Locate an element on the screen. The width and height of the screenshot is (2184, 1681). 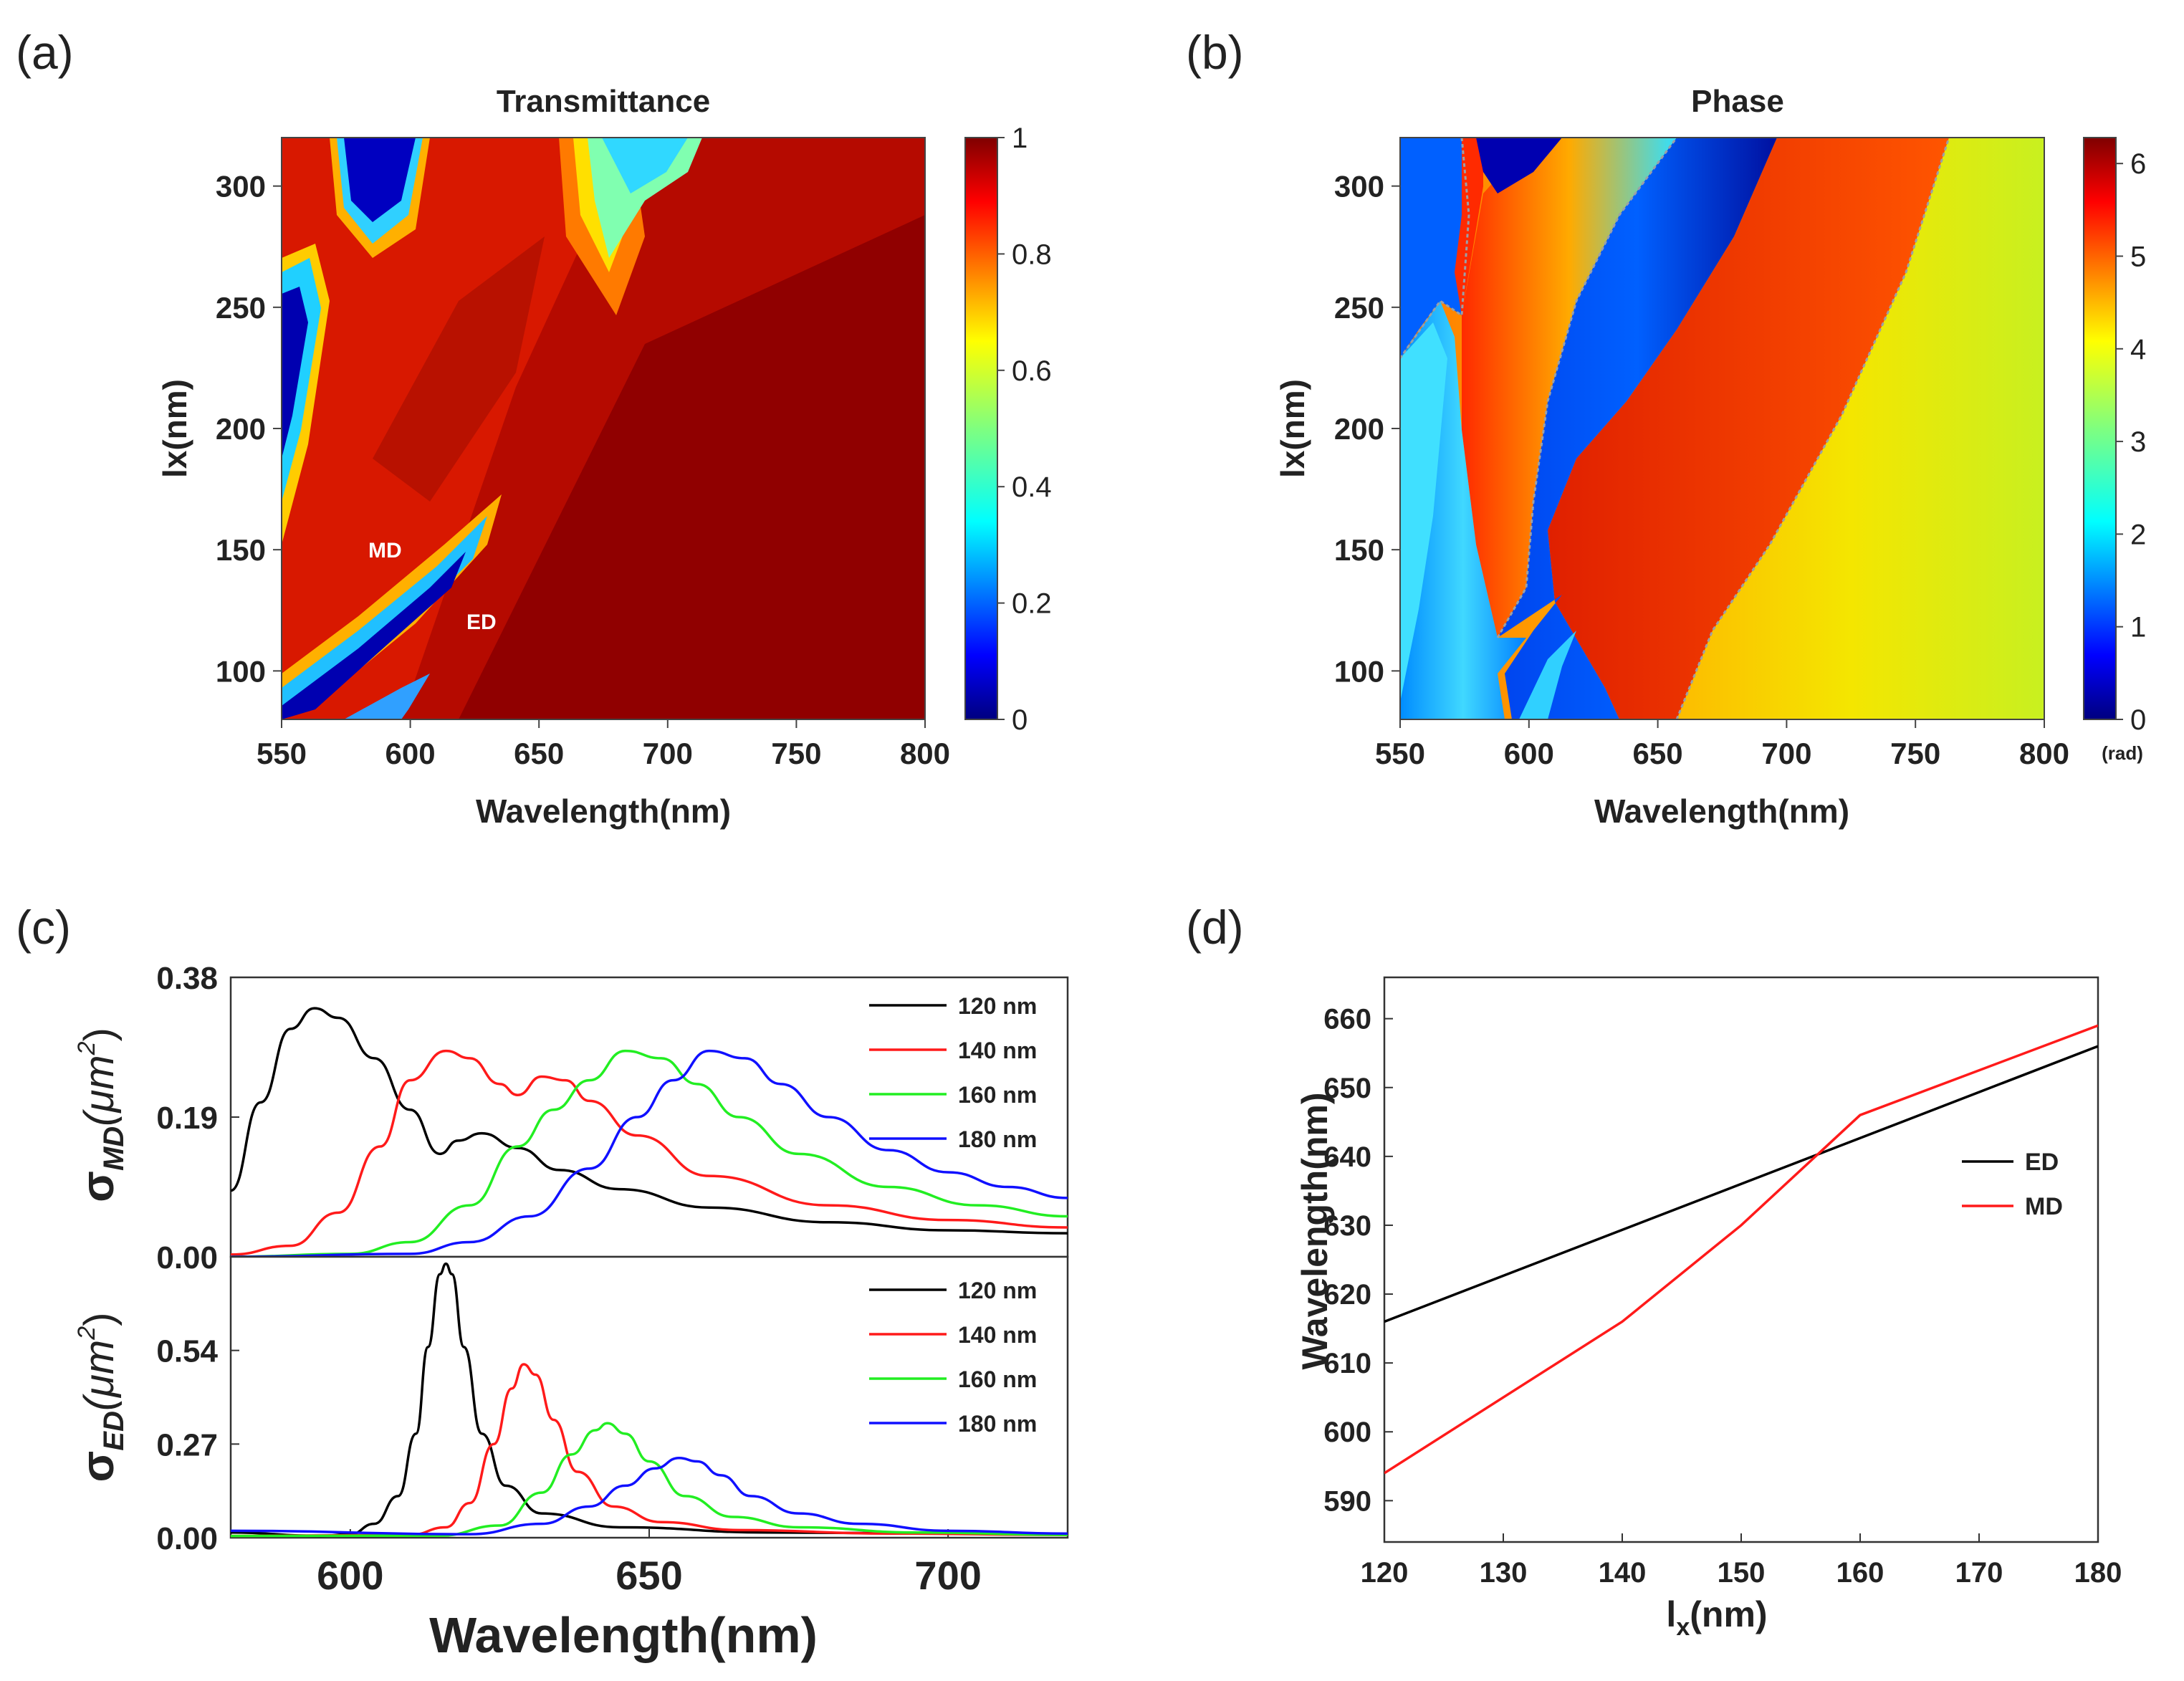
colorbar-tick-label: 4 is located at coordinates (2138, 349).